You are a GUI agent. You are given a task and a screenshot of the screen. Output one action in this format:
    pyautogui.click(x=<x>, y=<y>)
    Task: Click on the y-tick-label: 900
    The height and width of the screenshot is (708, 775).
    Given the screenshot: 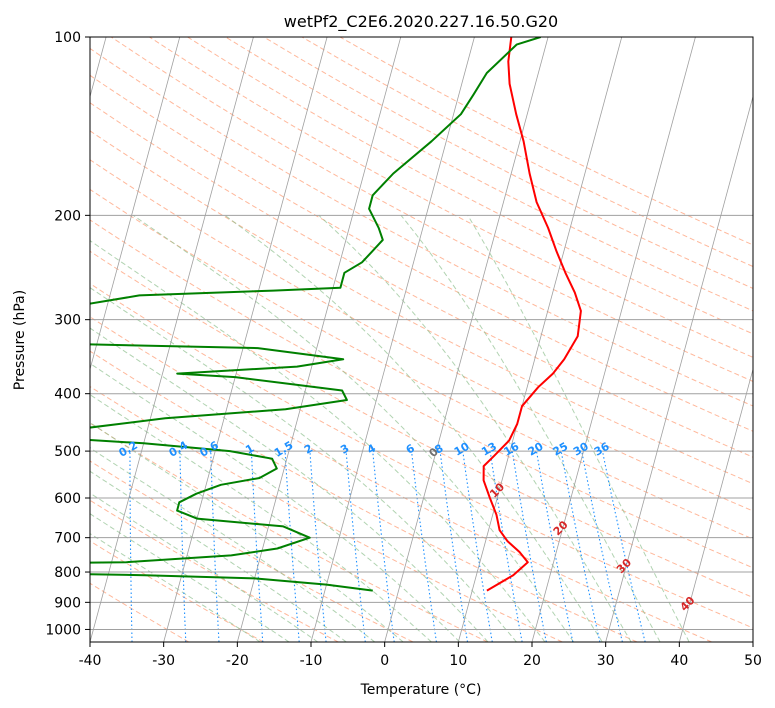 What is the action you would take?
    pyautogui.click(x=67, y=603)
    